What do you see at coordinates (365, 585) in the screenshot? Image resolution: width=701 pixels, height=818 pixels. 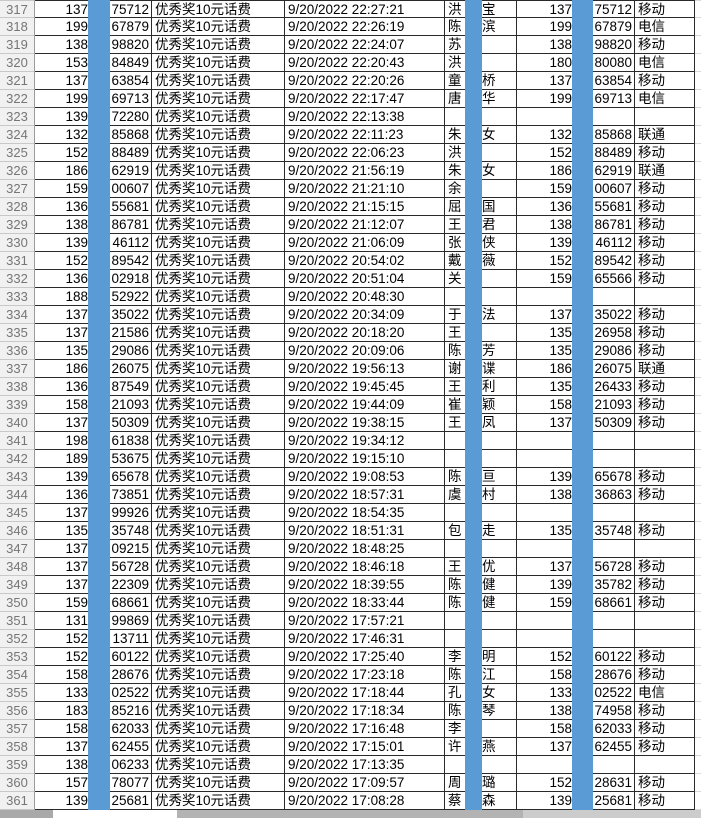 I see `cell-datetime: 9/20/2022 18:39:55` at bounding box center [365, 585].